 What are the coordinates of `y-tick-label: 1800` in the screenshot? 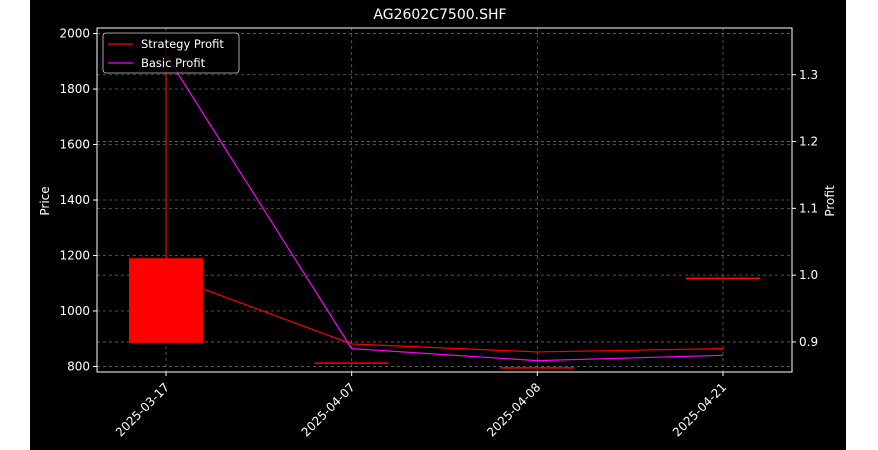 It's located at (74, 89).